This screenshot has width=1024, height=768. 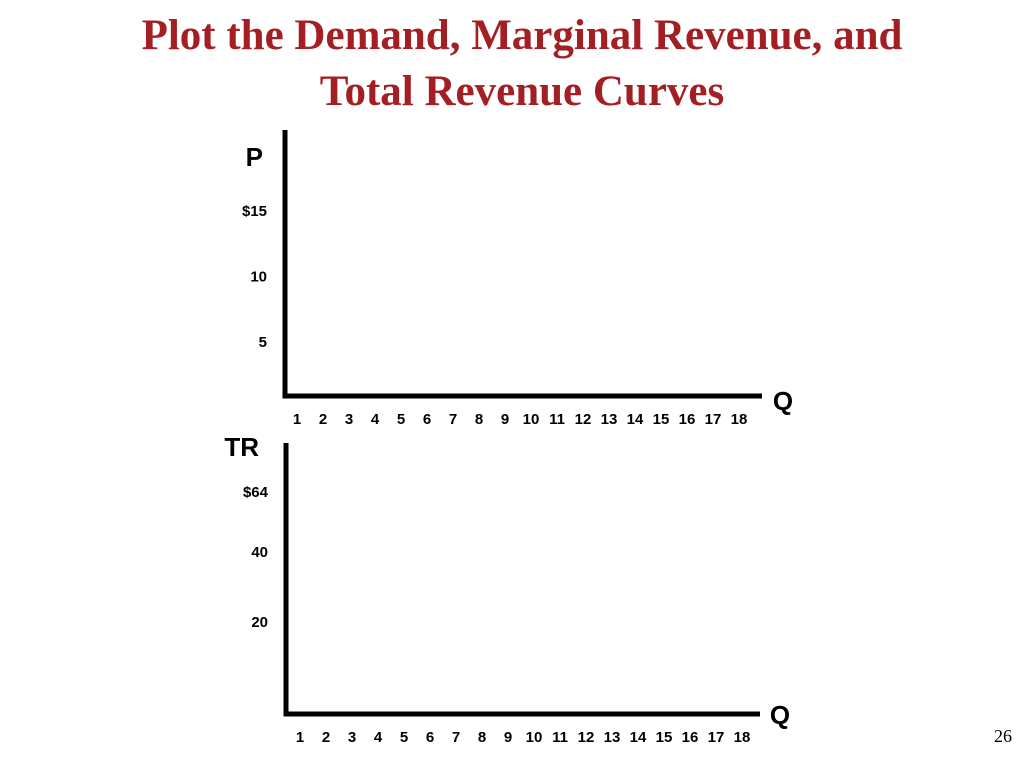 What do you see at coordinates (557, 419) in the screenshot?
I see `demand-x-tick-11: 11` at bounding box center [557, 419].